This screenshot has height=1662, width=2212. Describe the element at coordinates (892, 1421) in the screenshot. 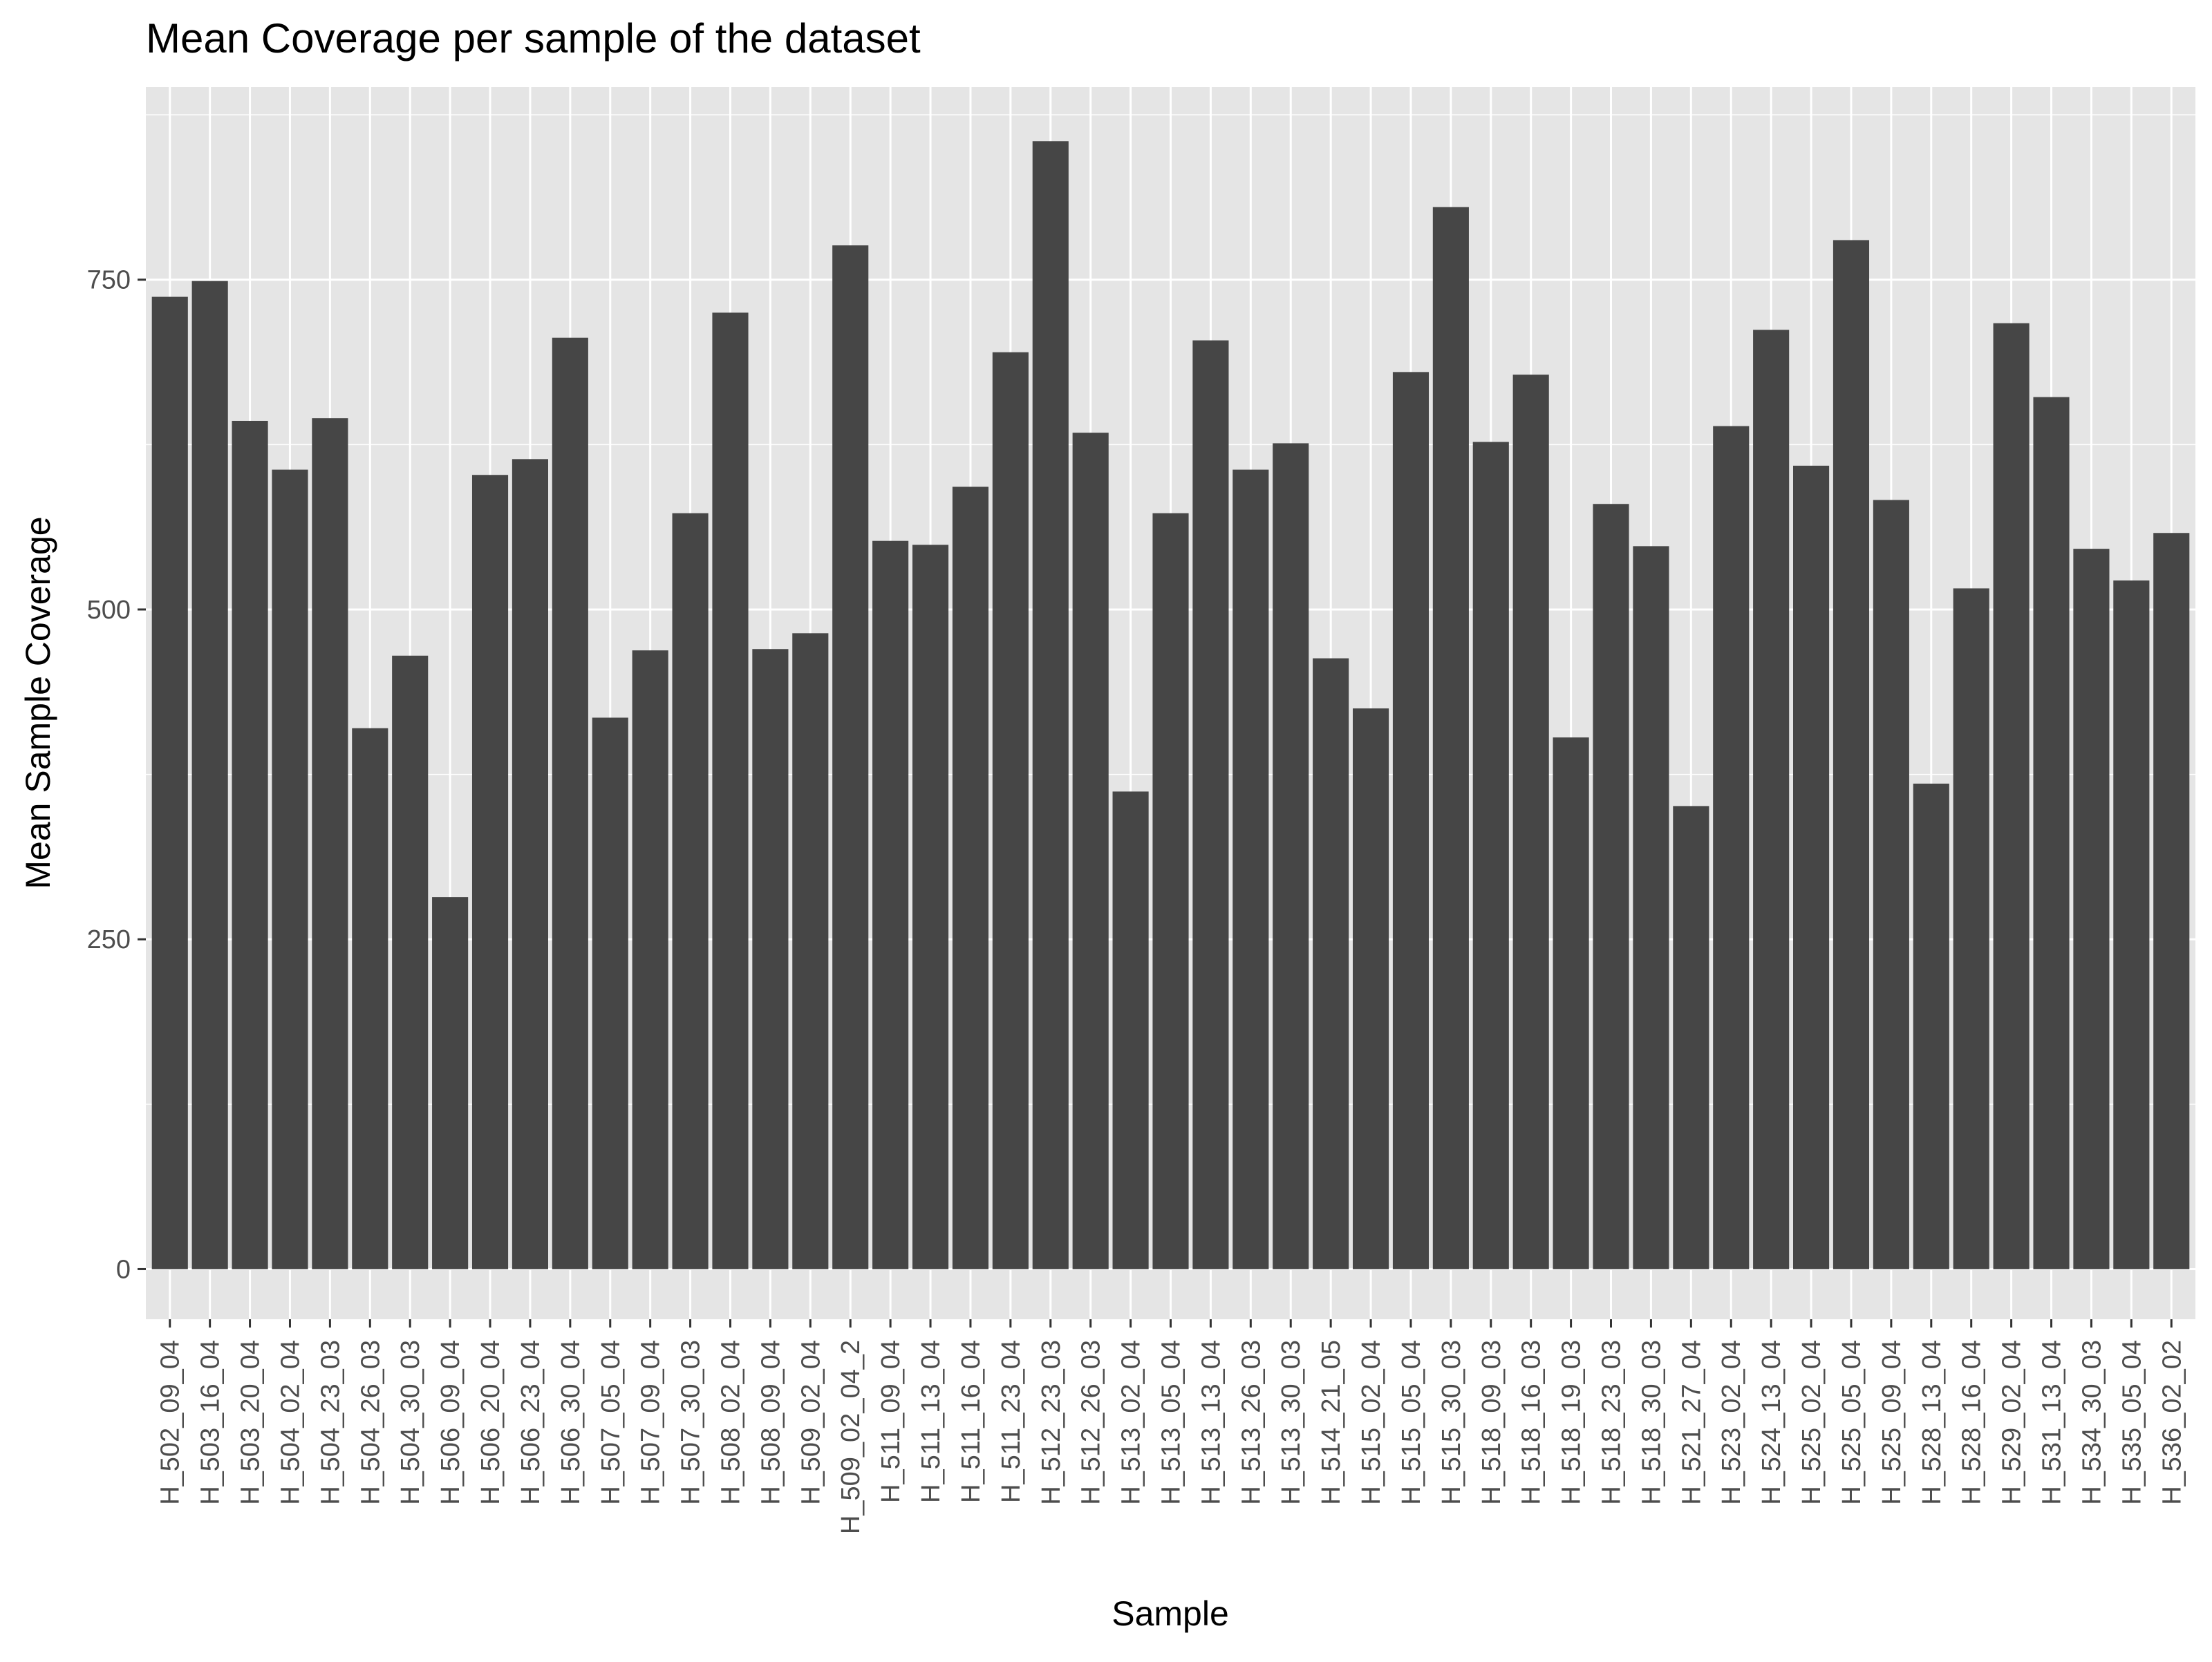

I see `x-tick-label: H_511_09_04` at that location.